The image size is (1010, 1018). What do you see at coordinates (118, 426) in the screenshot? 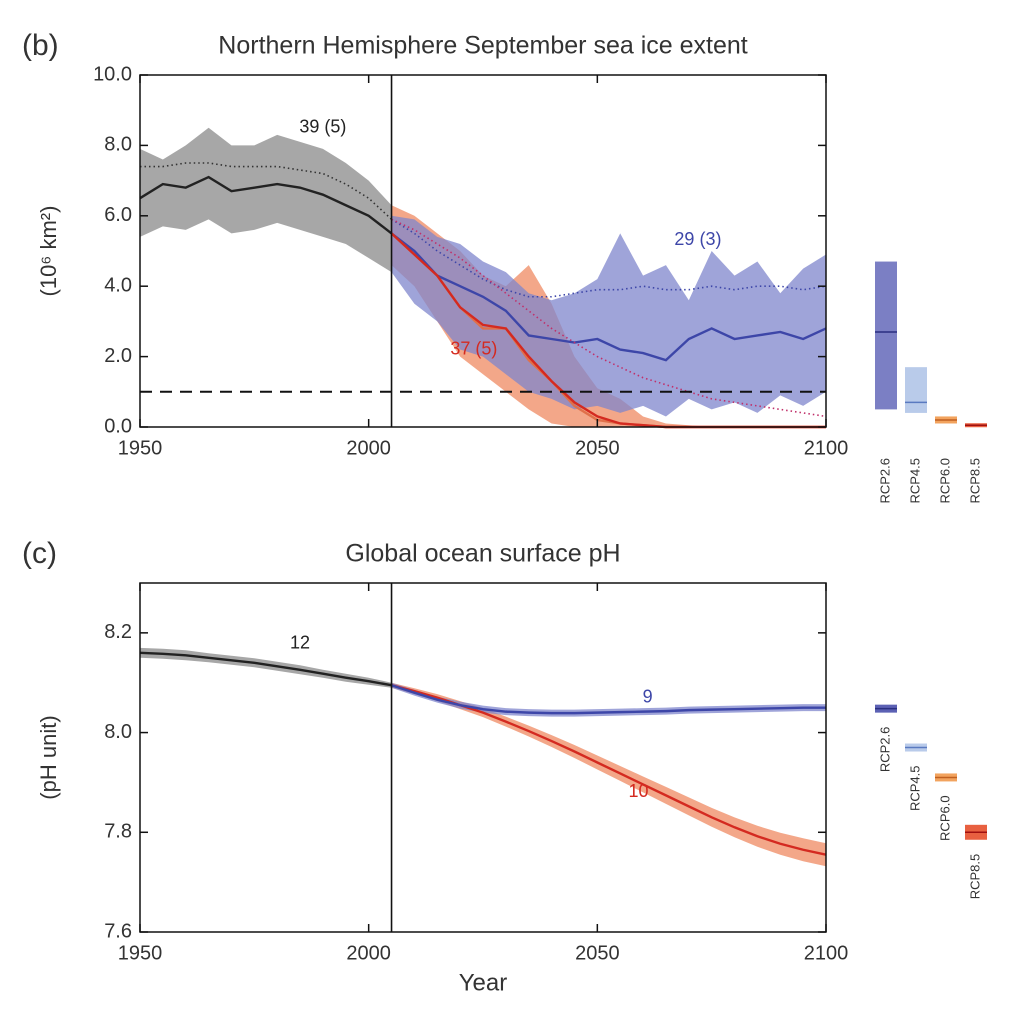
I see `y-tick-label: 0.0` at bounding box center [118, 426].